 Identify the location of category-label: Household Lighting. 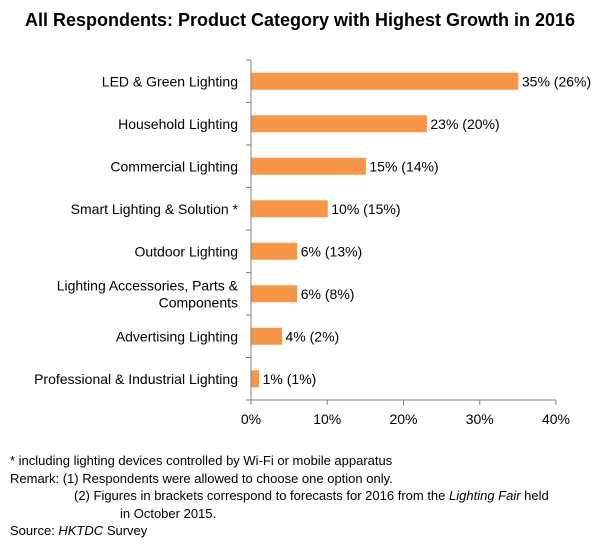
(178, 124).